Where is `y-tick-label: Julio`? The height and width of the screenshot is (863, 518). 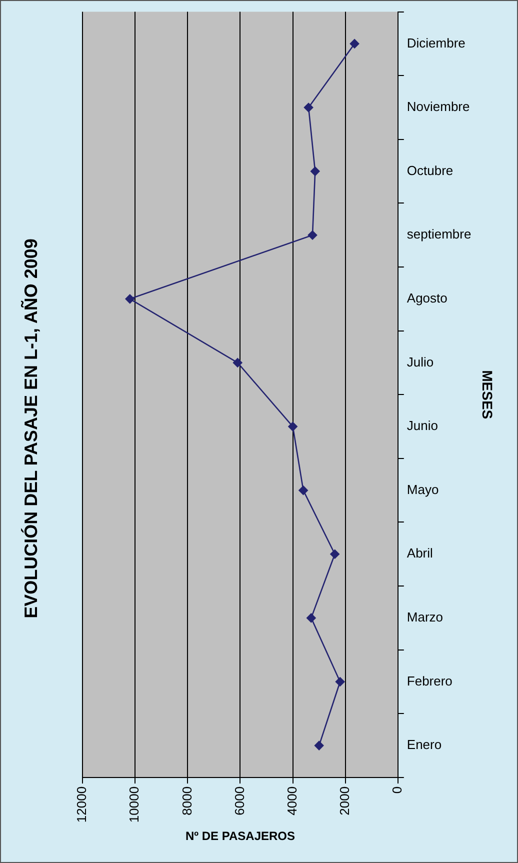 y-tick-label: Julio is located at coordinates (420, 362).